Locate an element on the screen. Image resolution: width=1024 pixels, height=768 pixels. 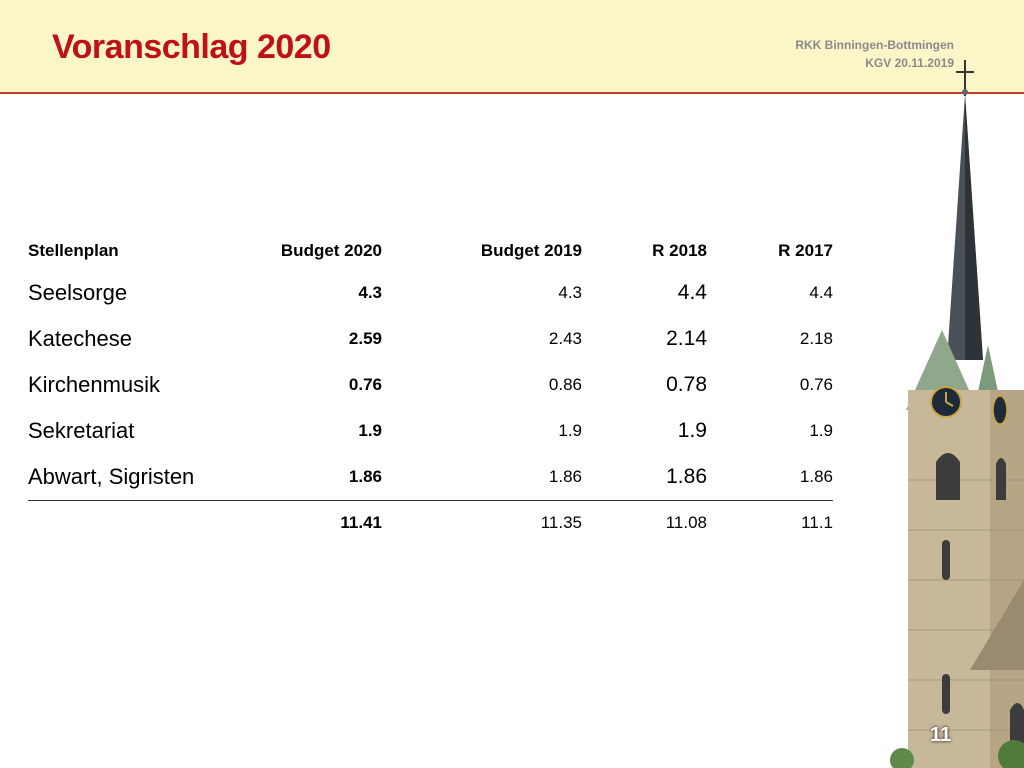
table-cell: 2.18 is located at coordinates (816, 338).